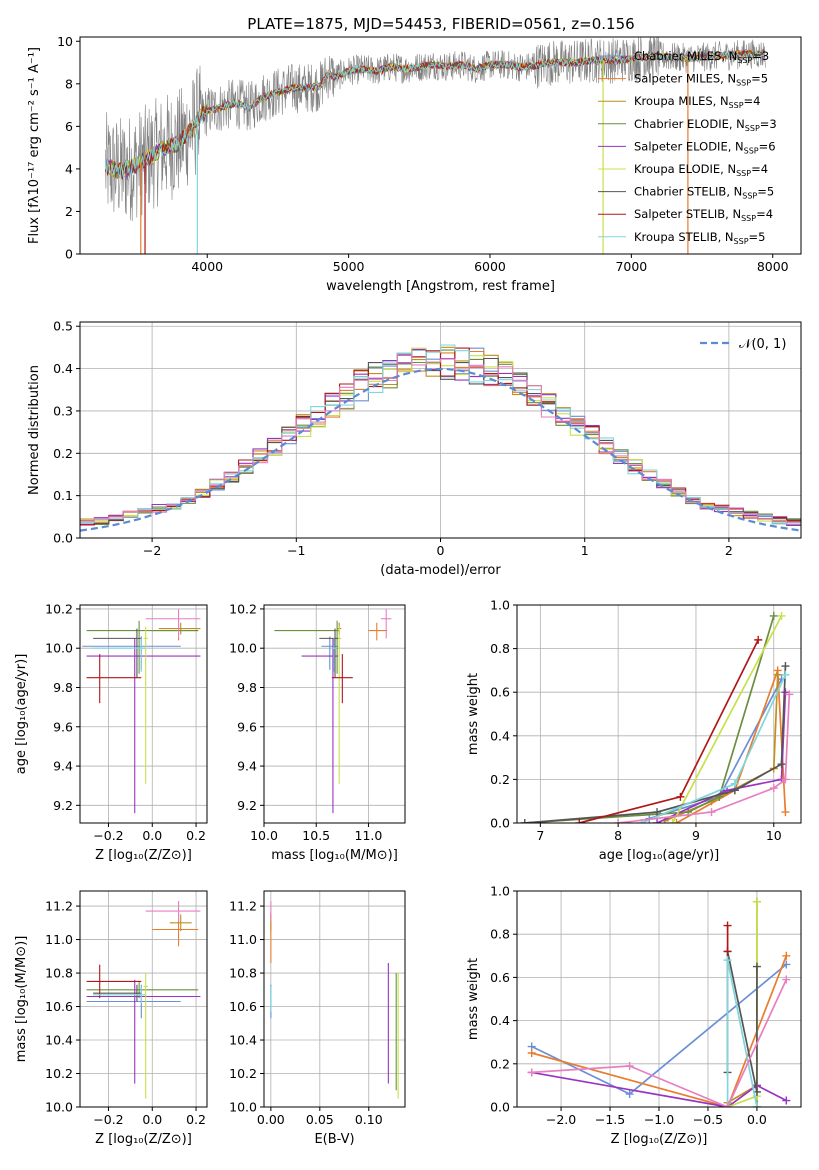 The height and width of the screenshot is (1170, 819). I want to click on legend-text: Kroupa ELODIE, N, so click(685, 169).